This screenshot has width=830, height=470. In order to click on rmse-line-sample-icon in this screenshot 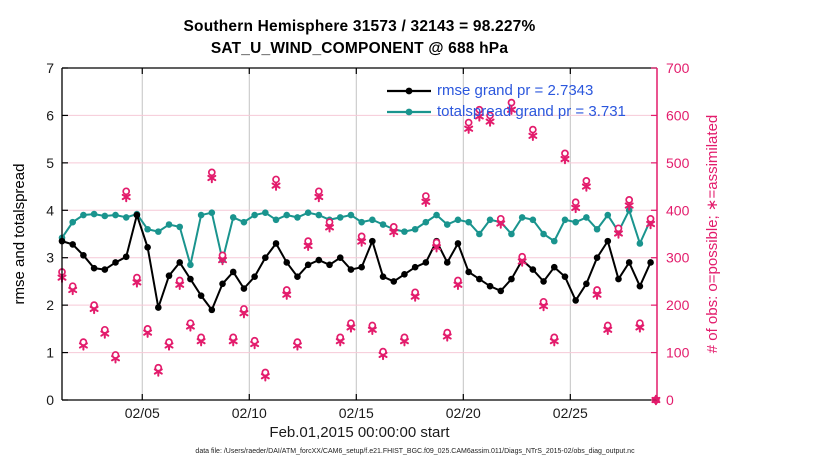, I will do `click(409, 90)`.